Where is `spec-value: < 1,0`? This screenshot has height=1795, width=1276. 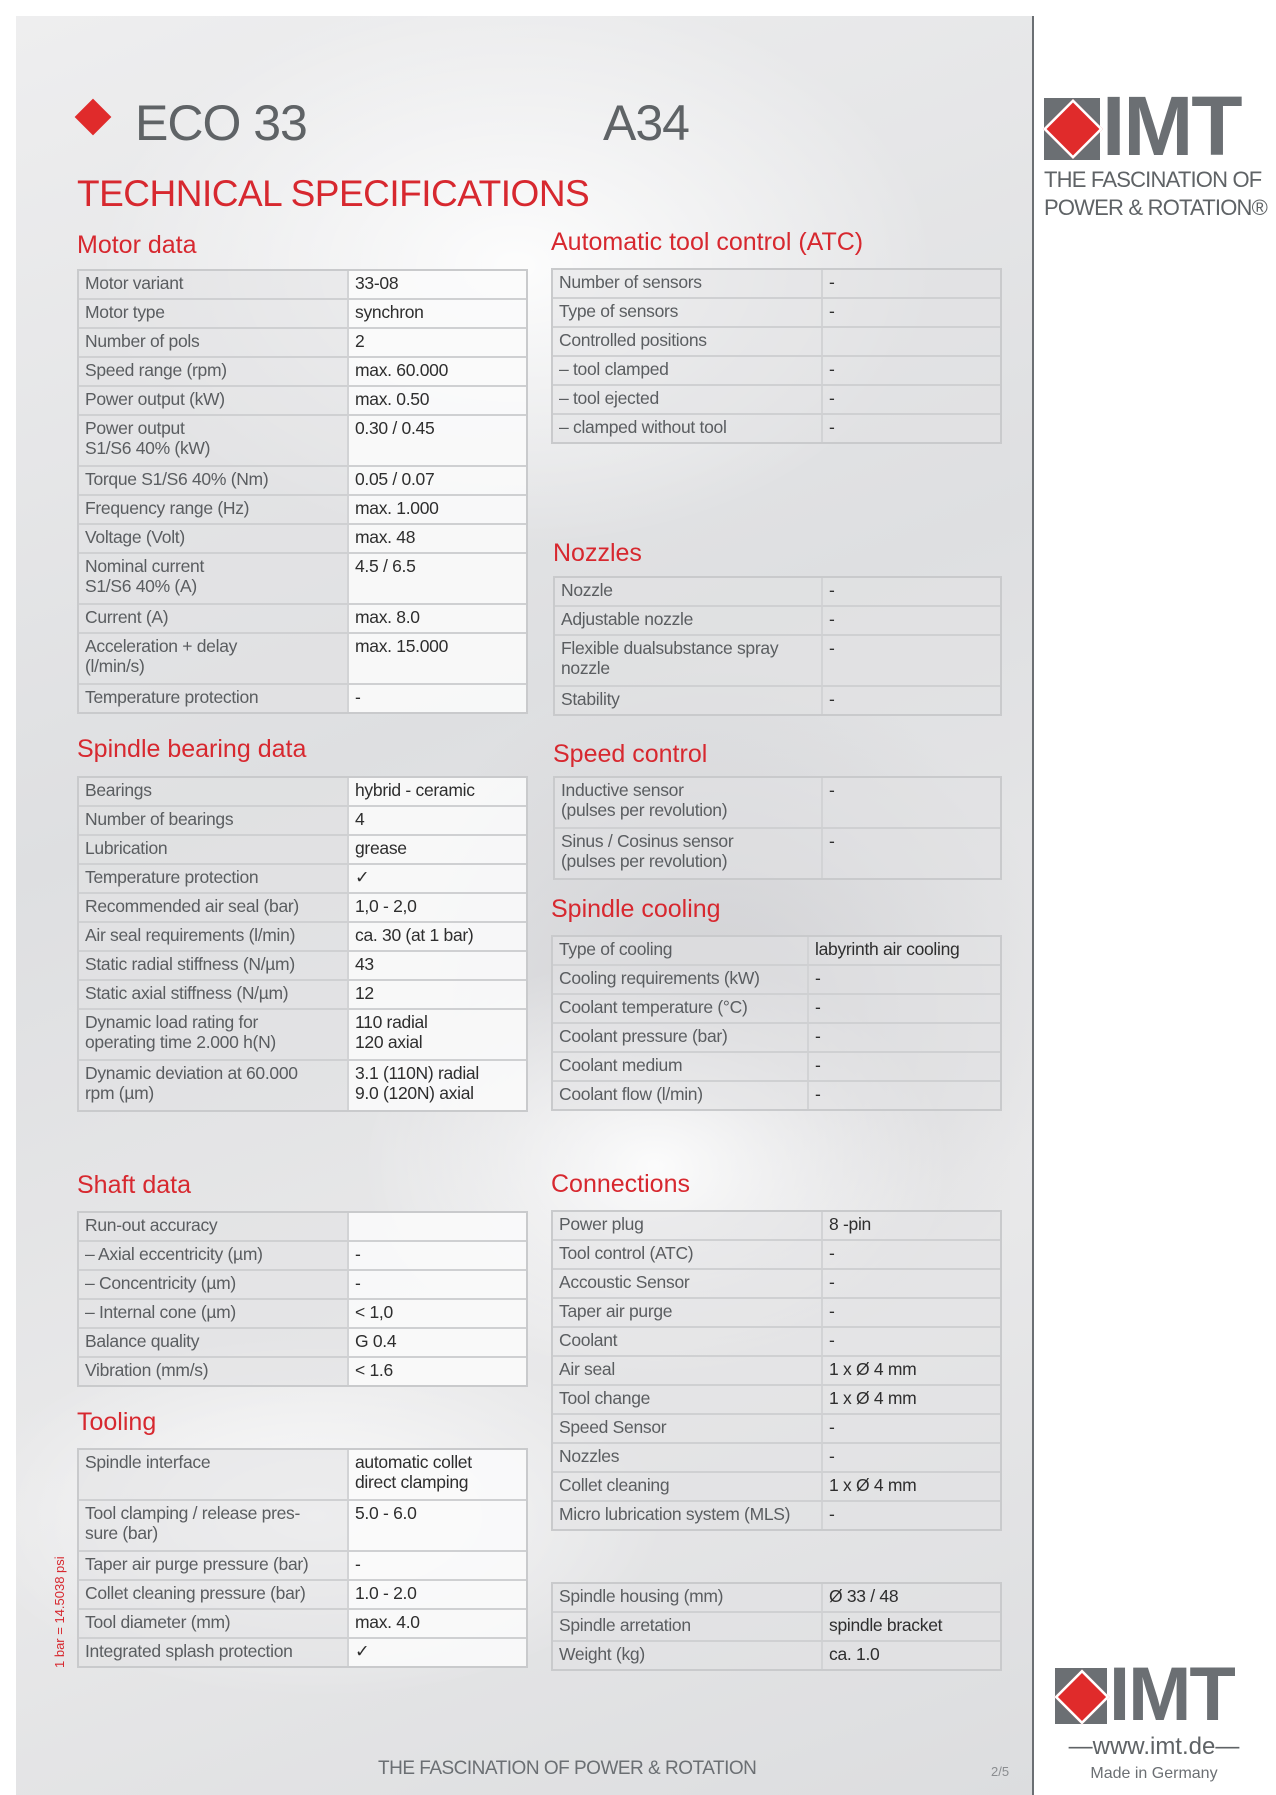
spec-value: < 1,0 is located at coordinates (437, 1313).